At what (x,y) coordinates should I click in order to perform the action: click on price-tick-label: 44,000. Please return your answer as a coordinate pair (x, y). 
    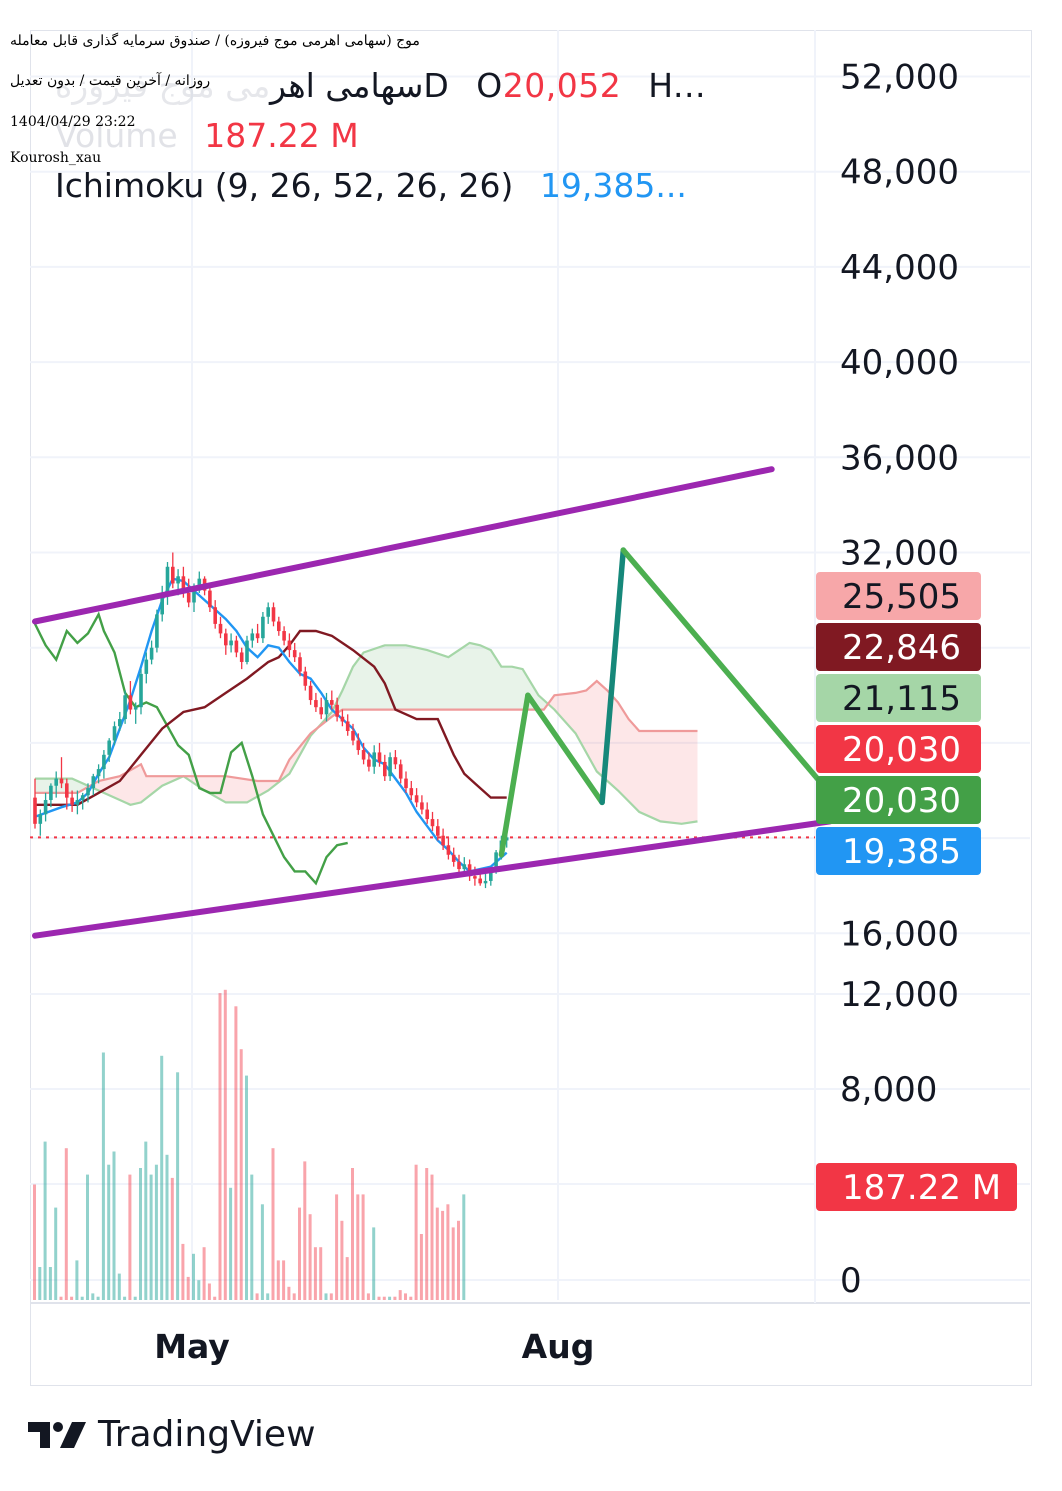
    Looking at the image, I should click on (899, 268).